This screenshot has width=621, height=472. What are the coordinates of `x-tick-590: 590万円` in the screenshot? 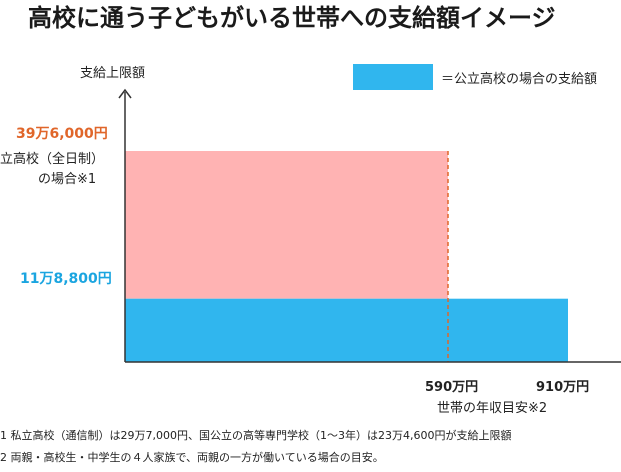 It's located at (452, 387).